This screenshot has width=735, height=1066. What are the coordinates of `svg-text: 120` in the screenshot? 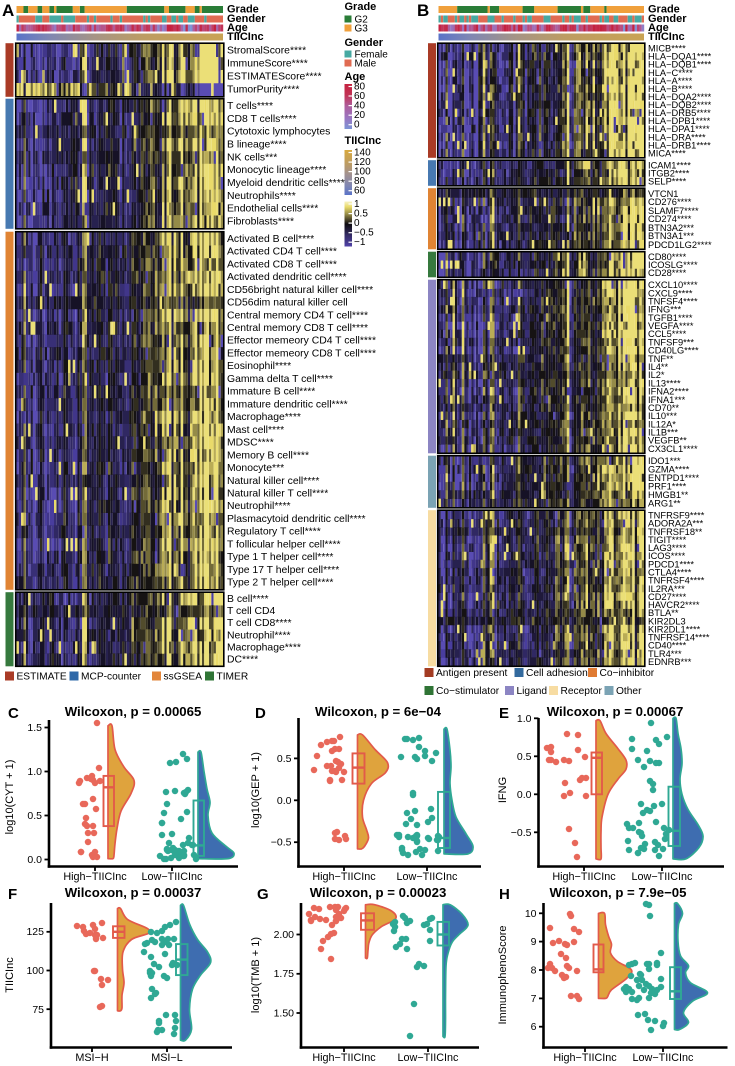 It's located at (362, 162).